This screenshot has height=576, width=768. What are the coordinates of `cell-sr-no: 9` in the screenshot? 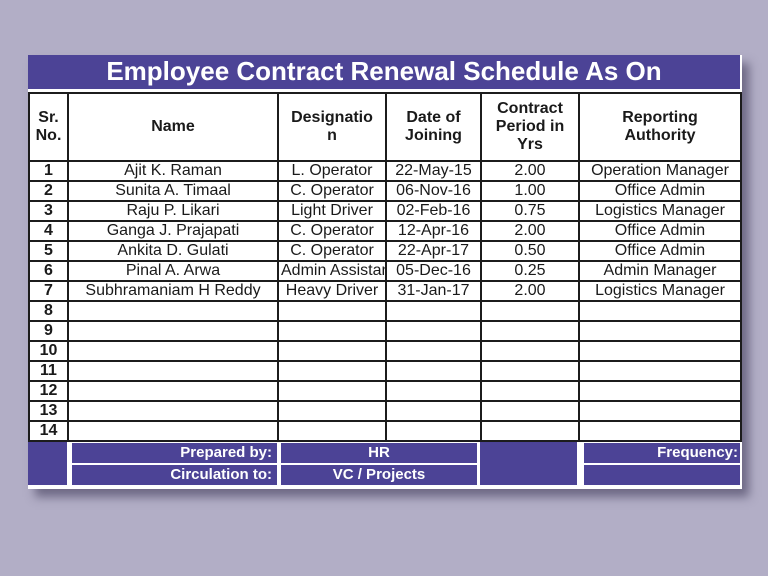 It's located at (48, 331).